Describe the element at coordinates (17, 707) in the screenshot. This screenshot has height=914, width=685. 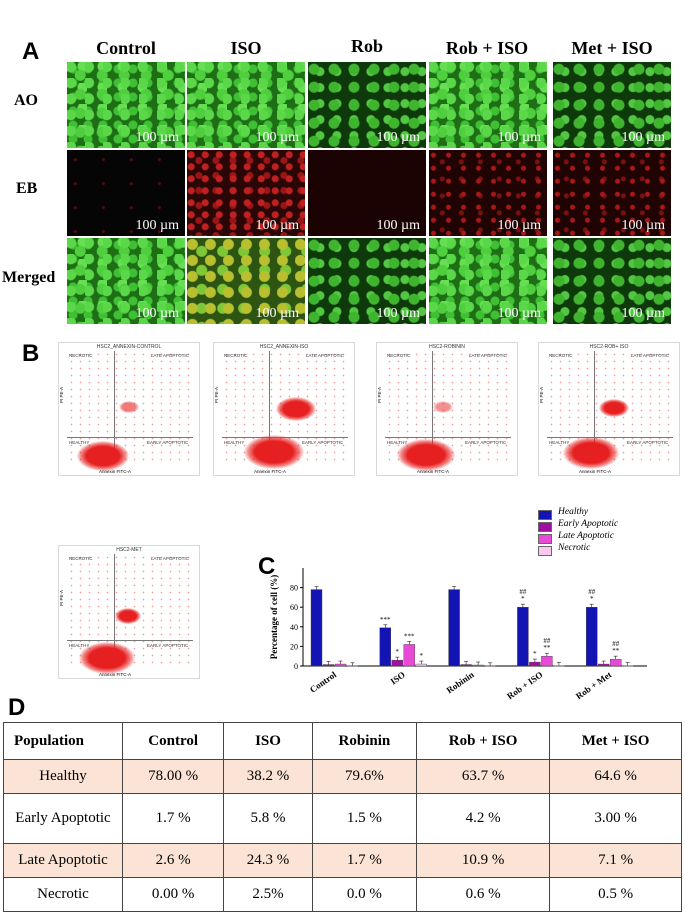
I see `panel-label-d: D` at that location.